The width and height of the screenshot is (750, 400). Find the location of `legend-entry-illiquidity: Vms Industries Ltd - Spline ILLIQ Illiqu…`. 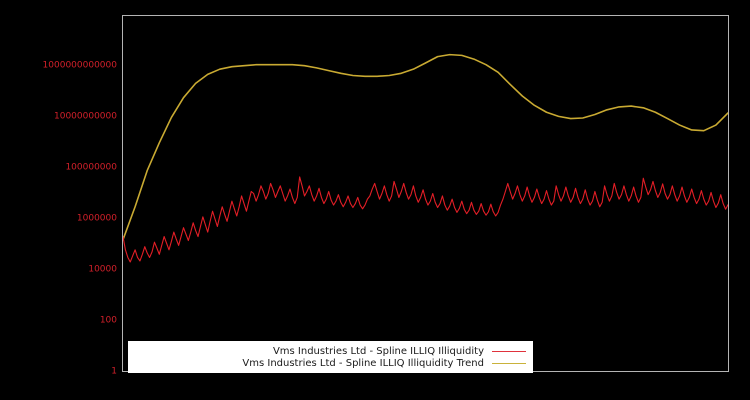

legend-entry-illiquidity: Vms Industries Ltd - Spline ILLIQ Illiqu… is located at coordinates (330, 351).